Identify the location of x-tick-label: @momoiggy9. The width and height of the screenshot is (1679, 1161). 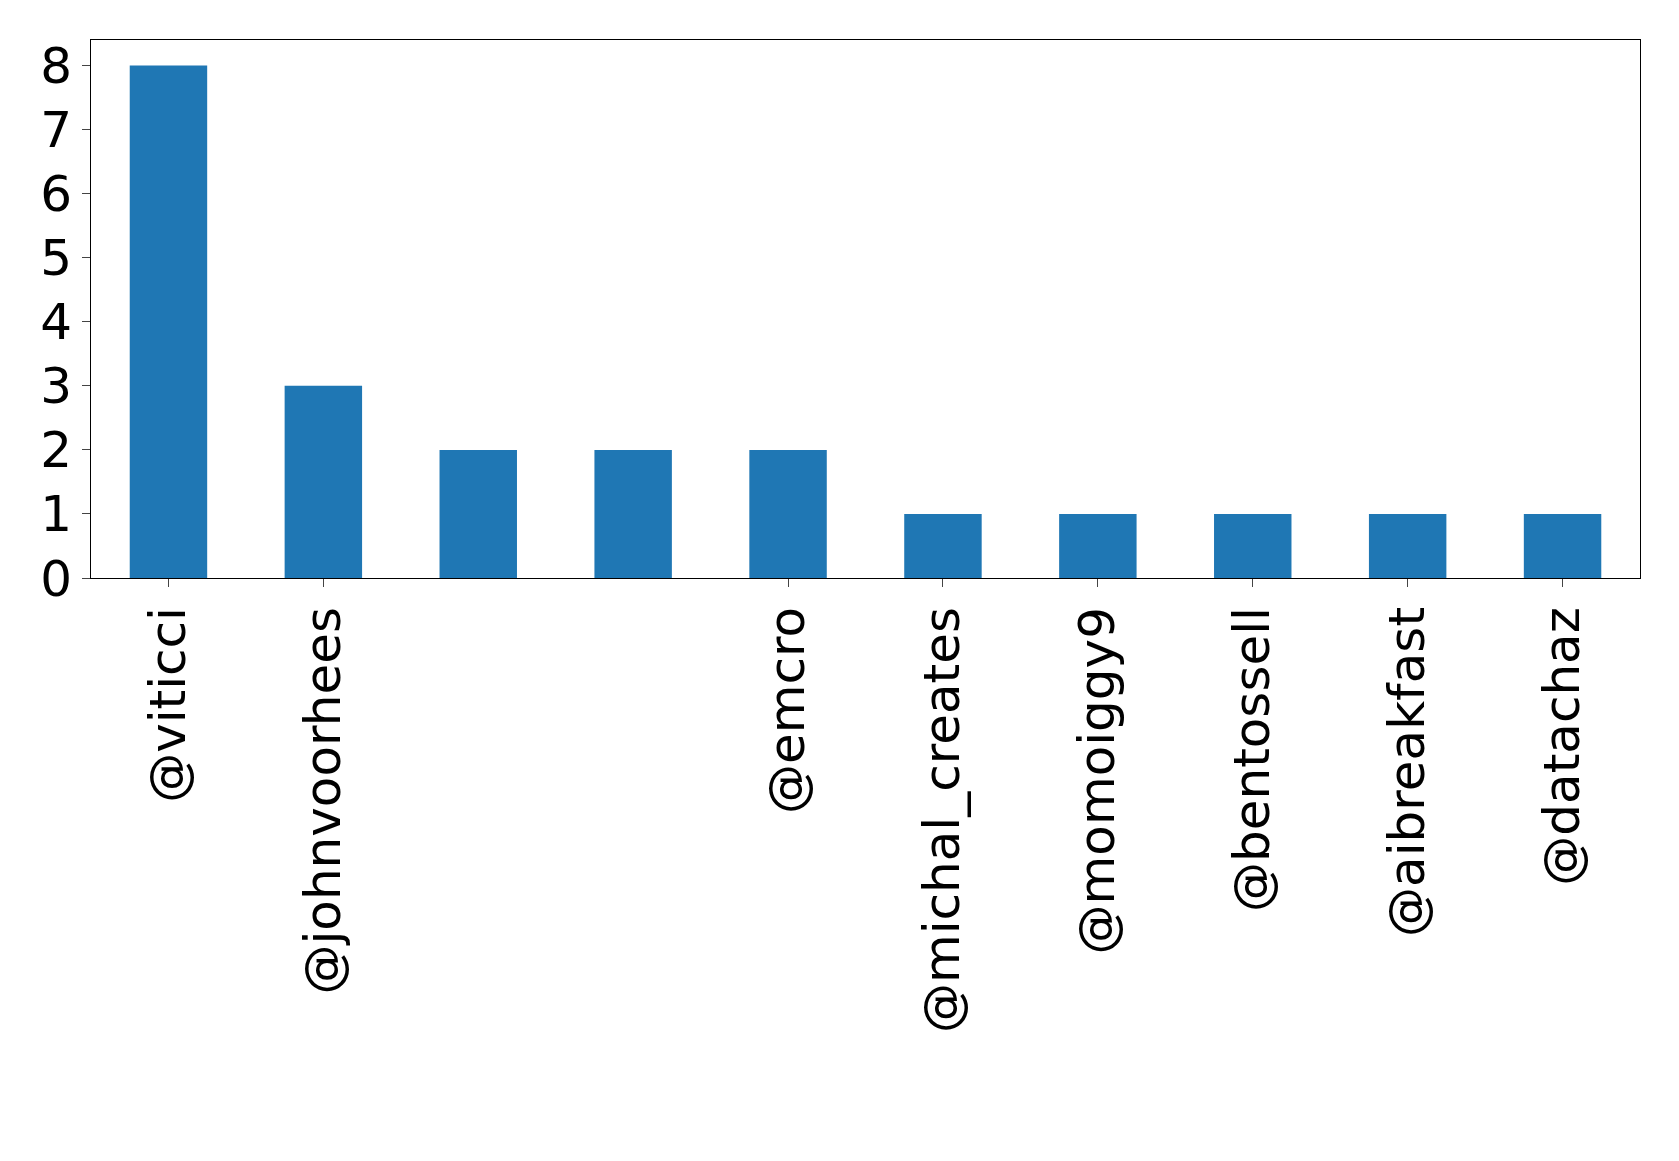
(1097, 781).